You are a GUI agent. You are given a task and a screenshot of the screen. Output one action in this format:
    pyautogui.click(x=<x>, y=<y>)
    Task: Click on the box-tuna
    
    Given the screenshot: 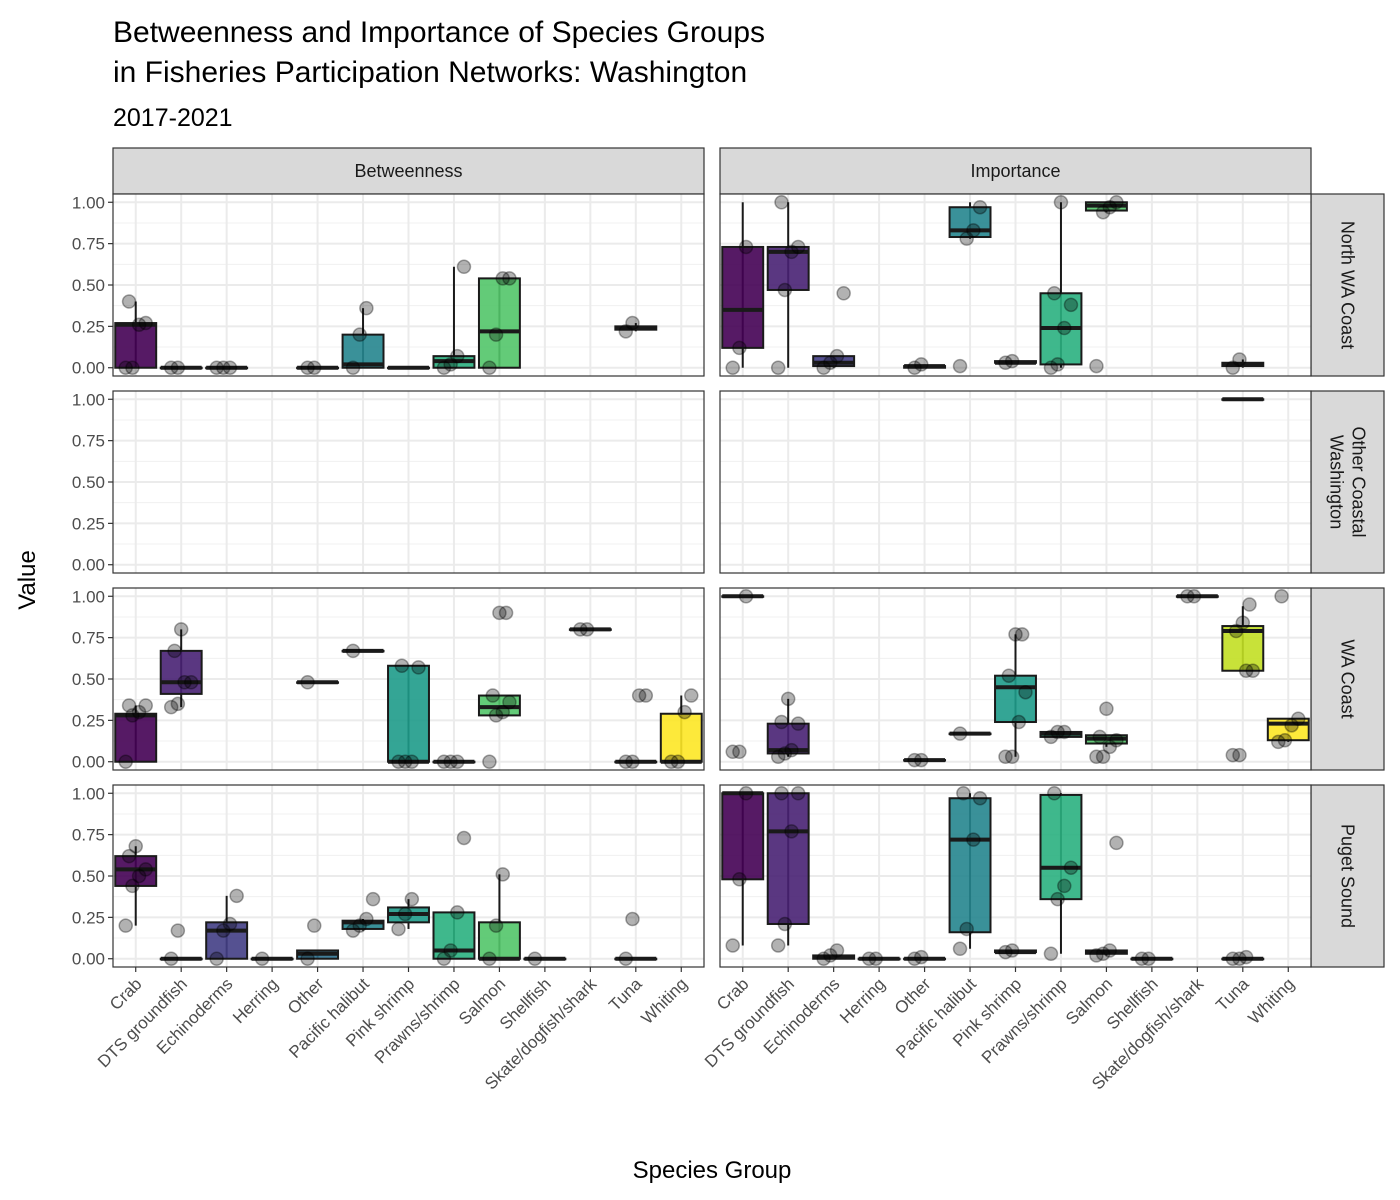 What is the action you would take?
    pyautogui.click(x=1243, y=363)
    